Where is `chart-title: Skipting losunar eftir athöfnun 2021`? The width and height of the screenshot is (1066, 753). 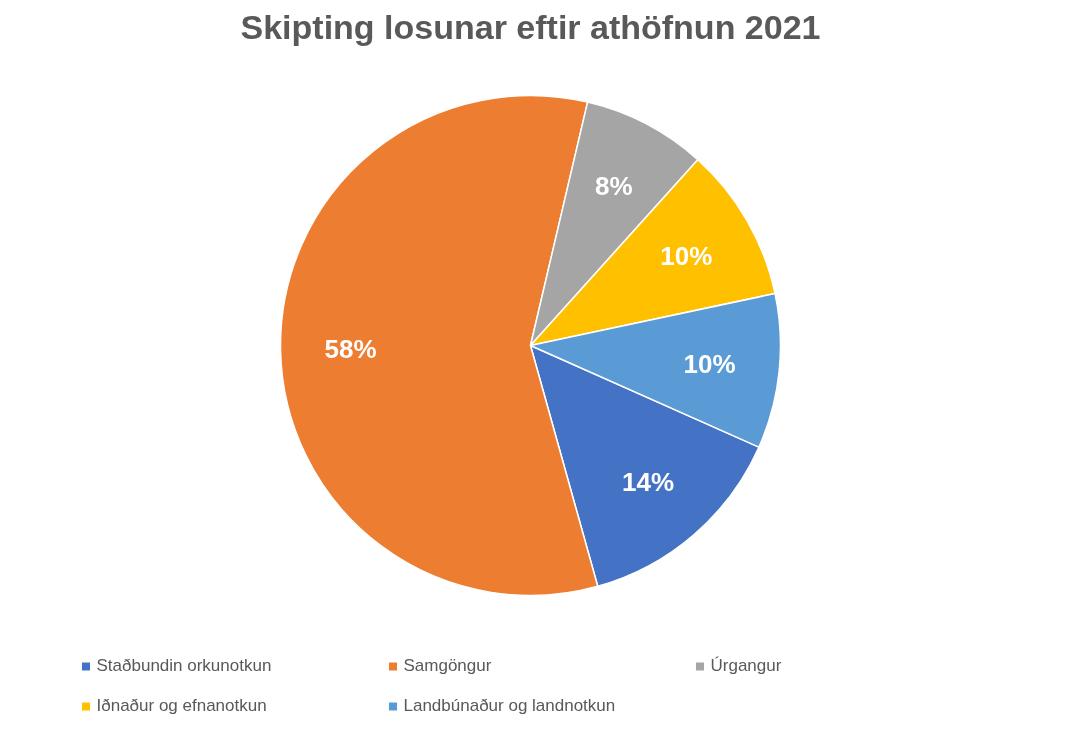
chart-title: Skipting losunar eftir athöfnun 2021 is located at coordinates (530, 26).